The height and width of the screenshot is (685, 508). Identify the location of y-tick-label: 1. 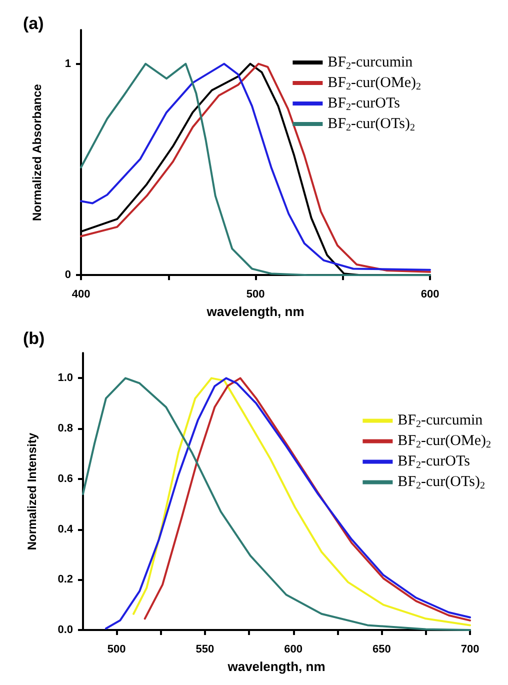
(67, 64).